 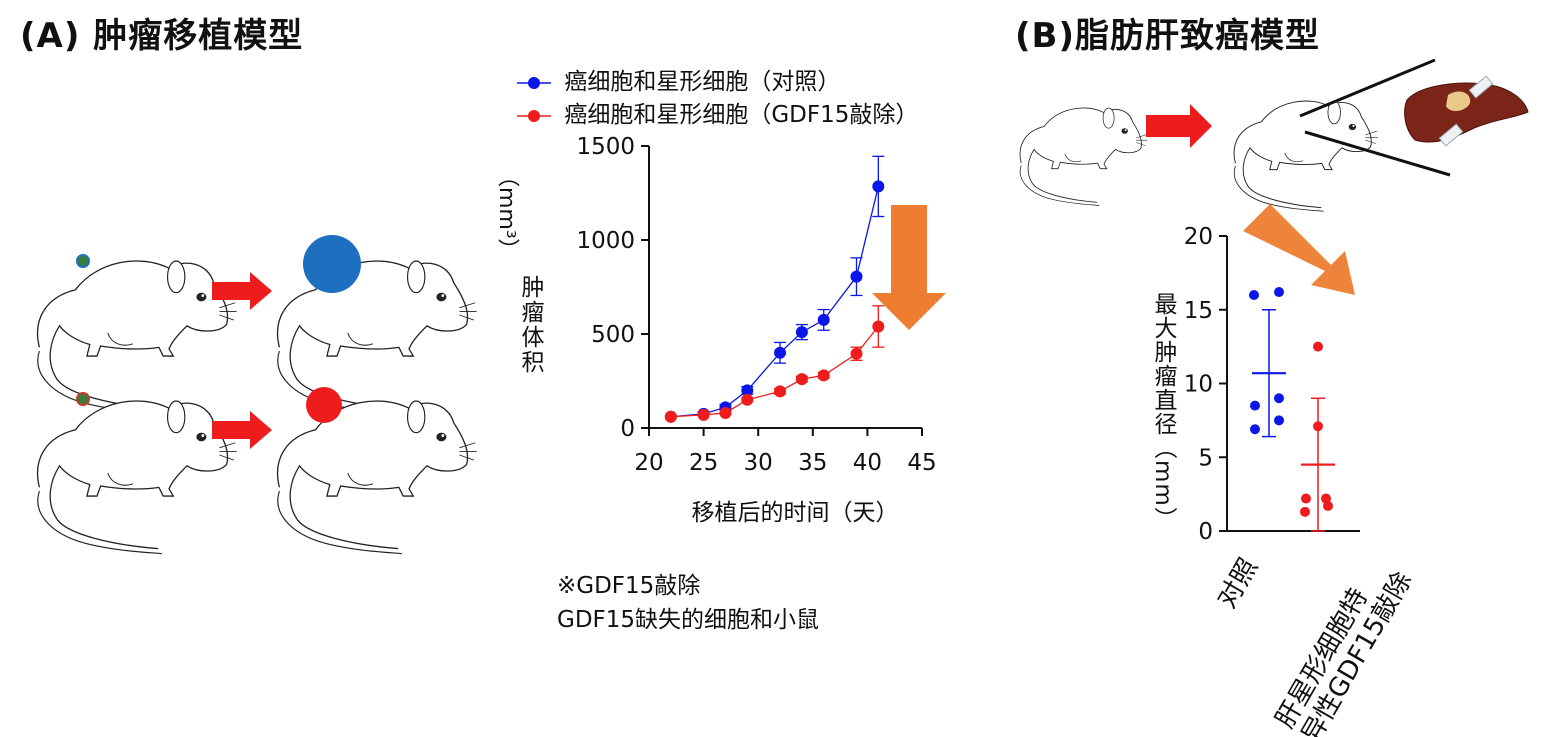 What do you see at coordinates (83, 399) in the screenshot?
I see `injection-site-red` at bounding box center [83, 399].